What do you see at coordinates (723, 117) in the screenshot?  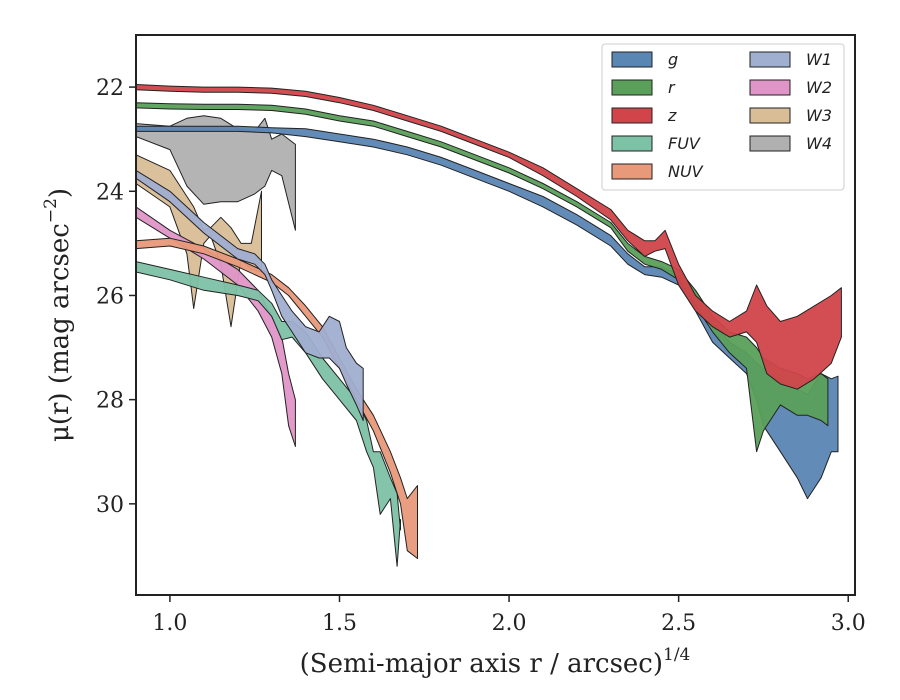 I see `legend: grz FUV NUV W1 W2 W3 W4` at bounding box center [723, 117].